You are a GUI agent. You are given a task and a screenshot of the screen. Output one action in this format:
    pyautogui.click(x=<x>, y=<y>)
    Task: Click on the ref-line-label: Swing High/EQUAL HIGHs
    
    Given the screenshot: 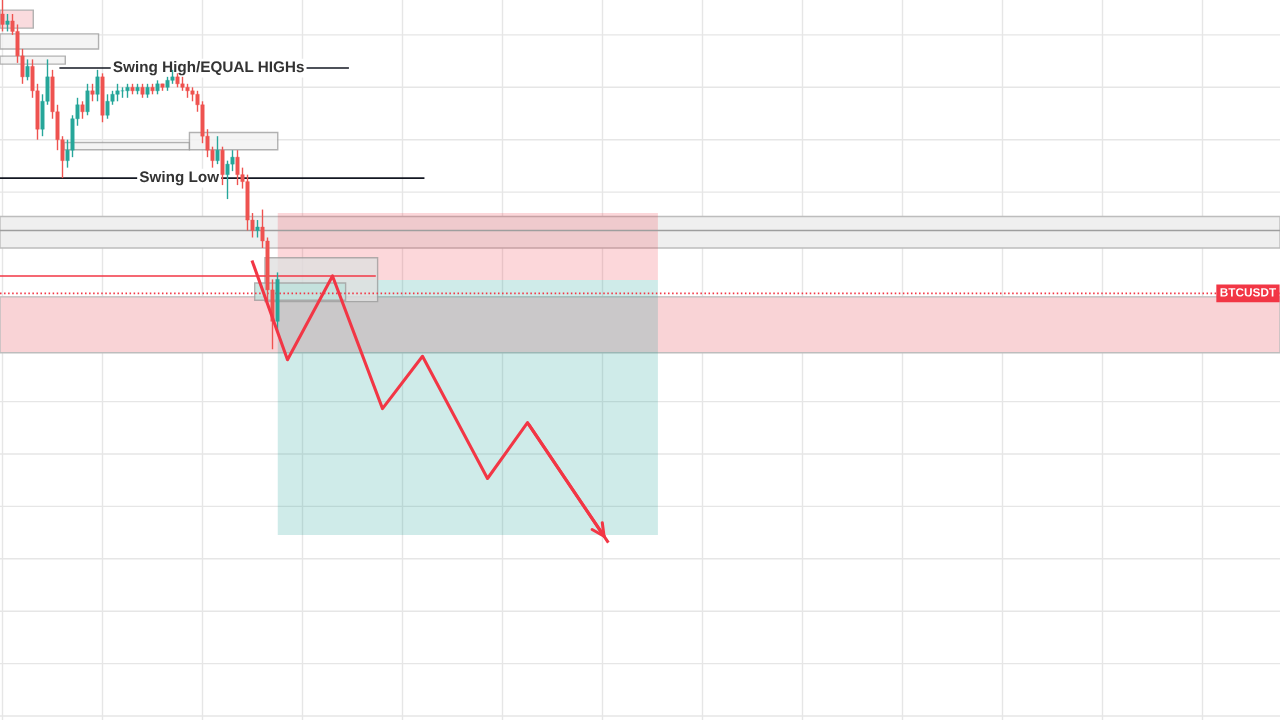 What is the action you would take?
    pyautogui.click(x=208, y=68)
    